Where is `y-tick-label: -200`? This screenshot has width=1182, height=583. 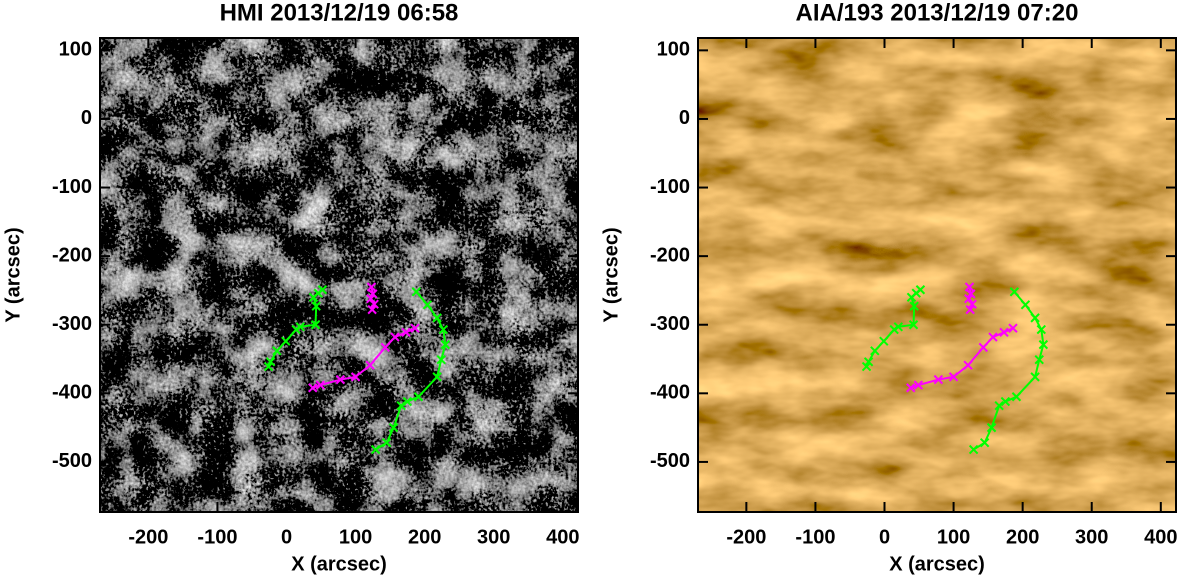 y-tick-label: -200 is located at coordinates (72, 255).